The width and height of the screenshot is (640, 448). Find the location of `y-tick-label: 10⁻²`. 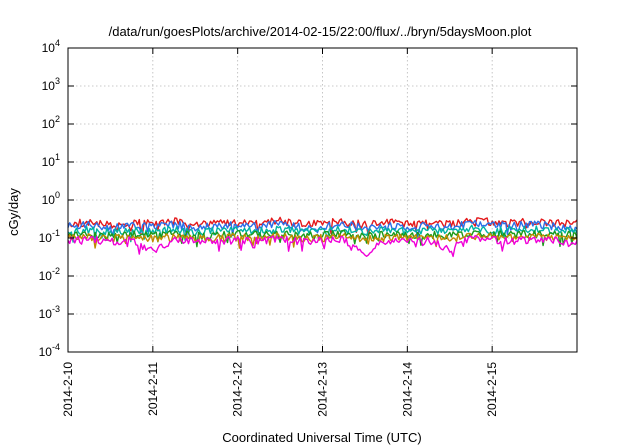

y-tick-label: 10⁻² is located at coordinates (49, 274).